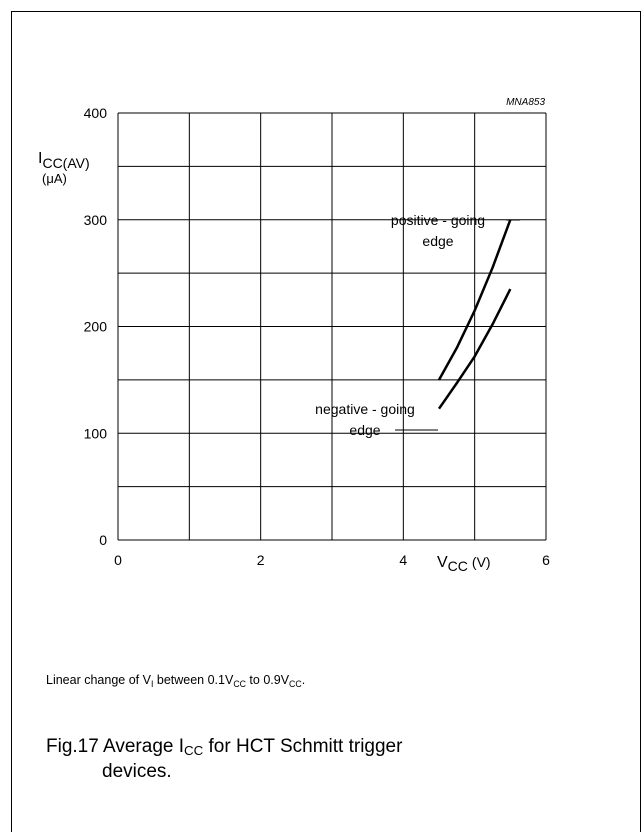 The height and width of the screenshot is (832, 643). What do you see at coordinates (438, 220) in the screenshot?
I see `series-label-line: positive - going` at bounding box center [438, 220].